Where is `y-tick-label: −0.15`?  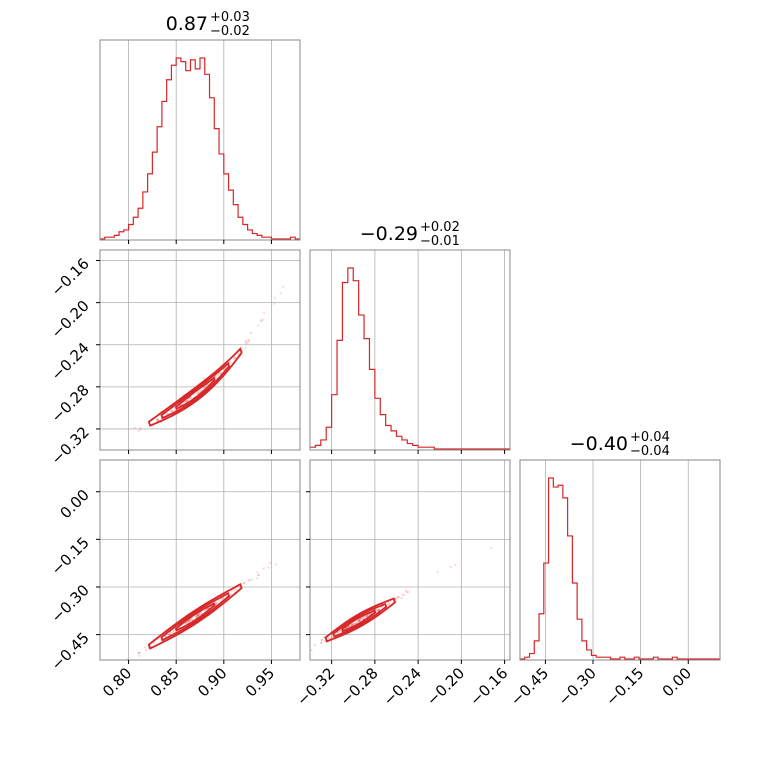
y-tick-label: −0.15 is located at coordinates (70, 555).